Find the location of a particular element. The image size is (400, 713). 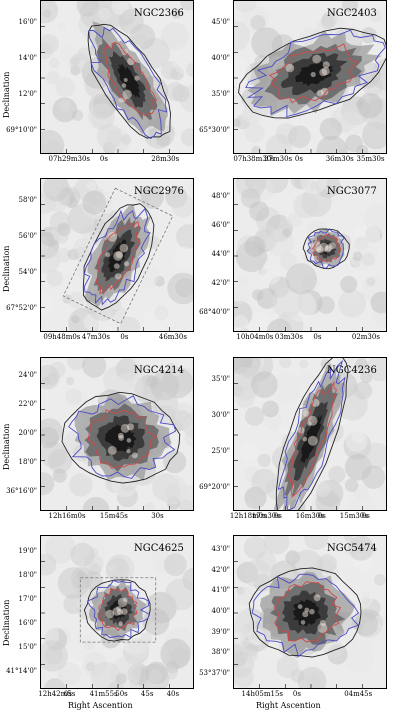

x-tick-label: 16m30s is located at coordinates (309, 516).